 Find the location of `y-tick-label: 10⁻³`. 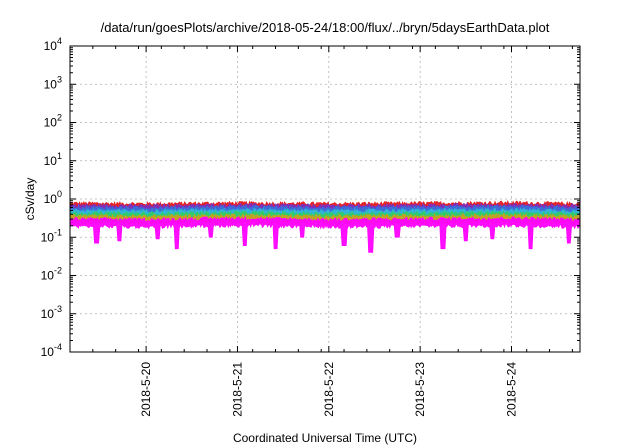

y-tick-label: 10⁻³ is located at coordinates (51, 312).